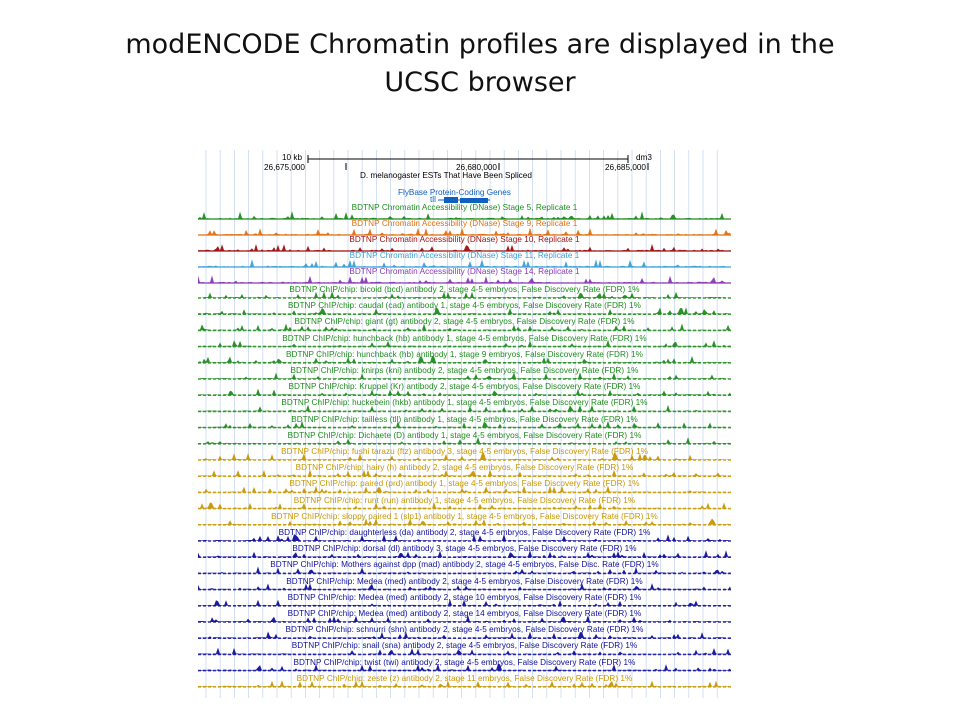  Describe the element at coordinates (292, 157) in the screenshot. I see `scale-label: 10 kb` at that location.